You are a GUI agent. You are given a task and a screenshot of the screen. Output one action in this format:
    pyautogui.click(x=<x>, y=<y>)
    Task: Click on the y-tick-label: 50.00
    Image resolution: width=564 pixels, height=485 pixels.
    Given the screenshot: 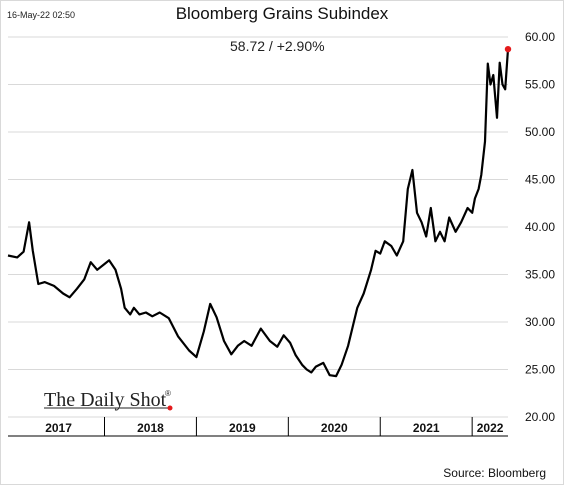 What is the action you would take?
    pyautogui.click(x=540, y=132)
    